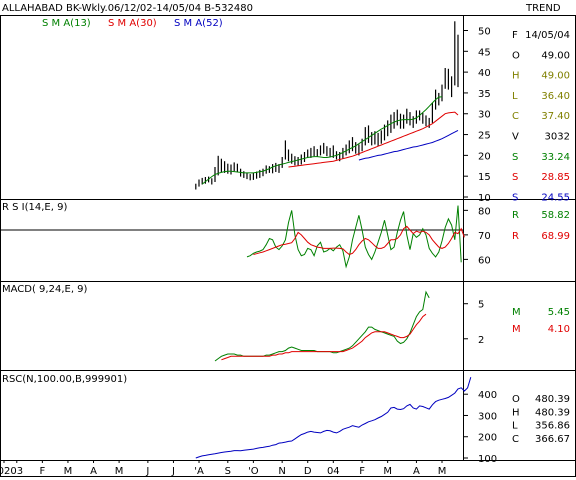 The image size is (576, 480). What do you see at coordinates (484, 94) in the screenshot?
I see `y-tick-label: 35` at bounding box center [484, 94].